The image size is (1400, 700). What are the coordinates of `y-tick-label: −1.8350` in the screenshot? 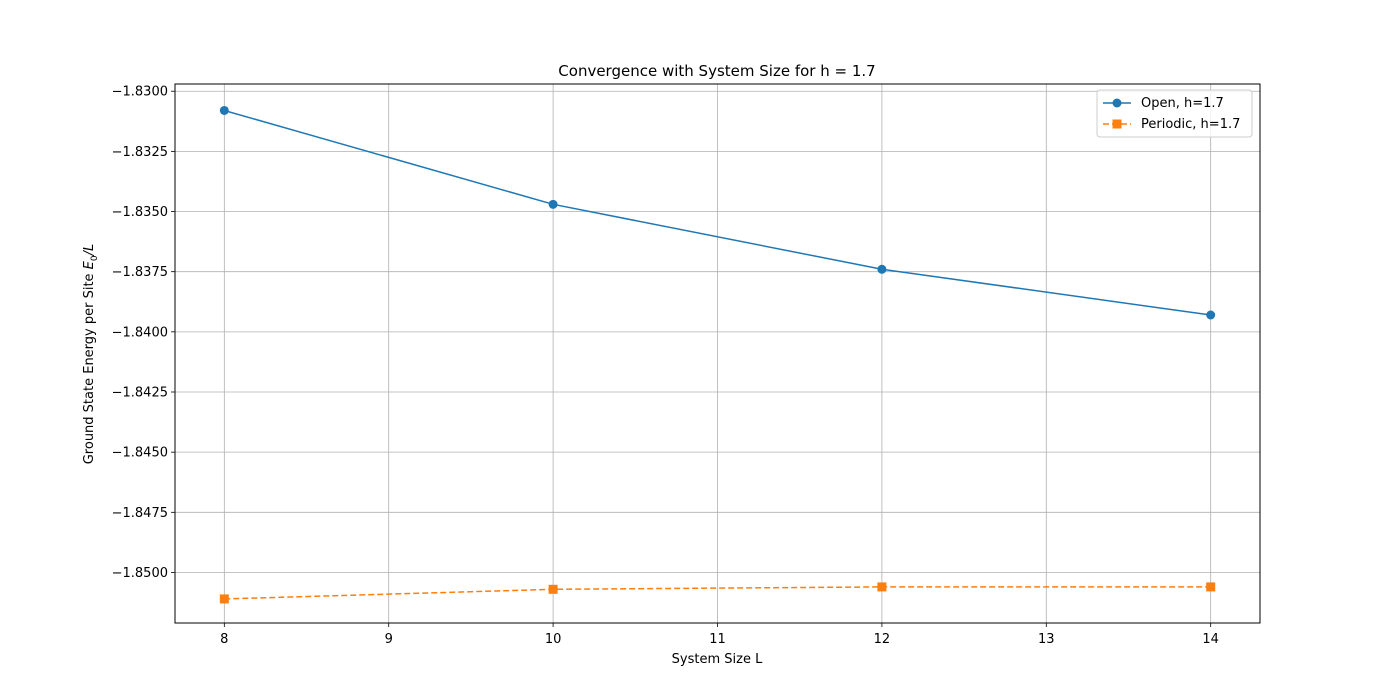 It's located at (140, 212).